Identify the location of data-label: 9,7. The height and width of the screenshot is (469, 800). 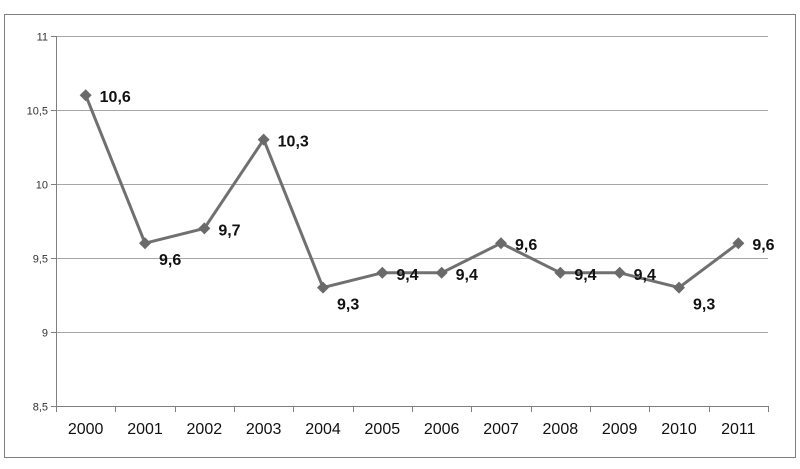
(229, 230).